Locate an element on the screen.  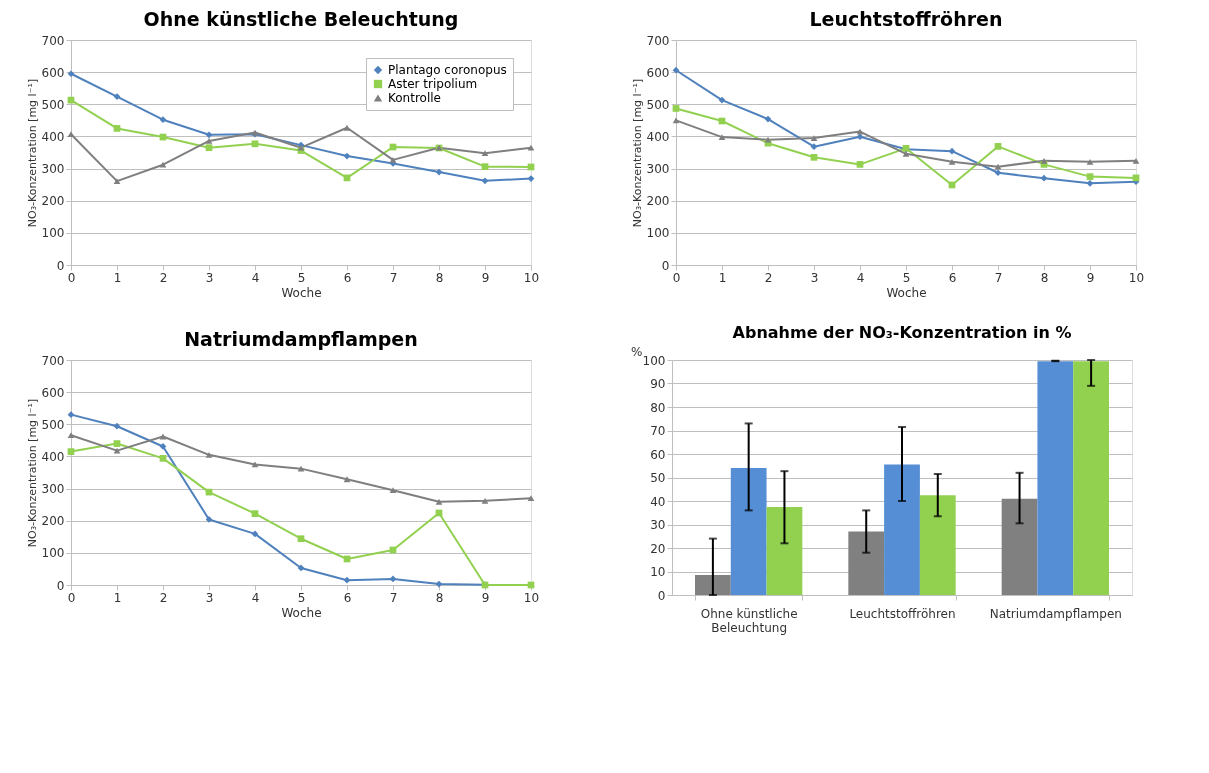
x-tick-label: Leuchtstoffröhren is located at coordinates (902, 613).